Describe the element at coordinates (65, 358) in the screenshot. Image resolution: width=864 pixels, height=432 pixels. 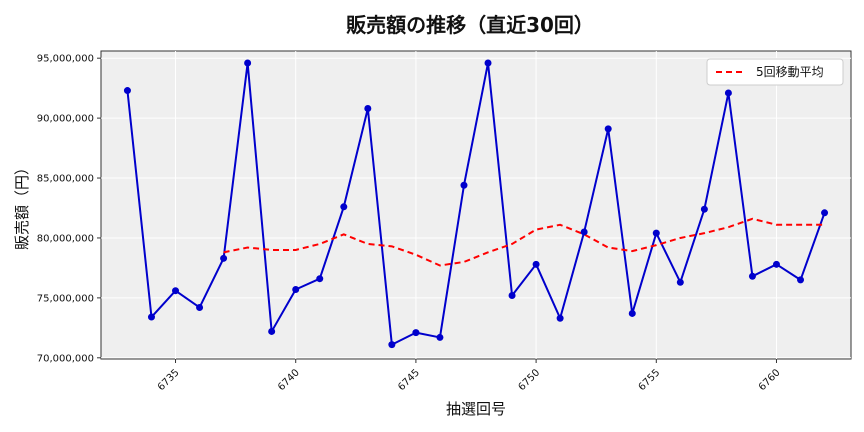
I see `y-tick-label: 70,000,000` at that location.